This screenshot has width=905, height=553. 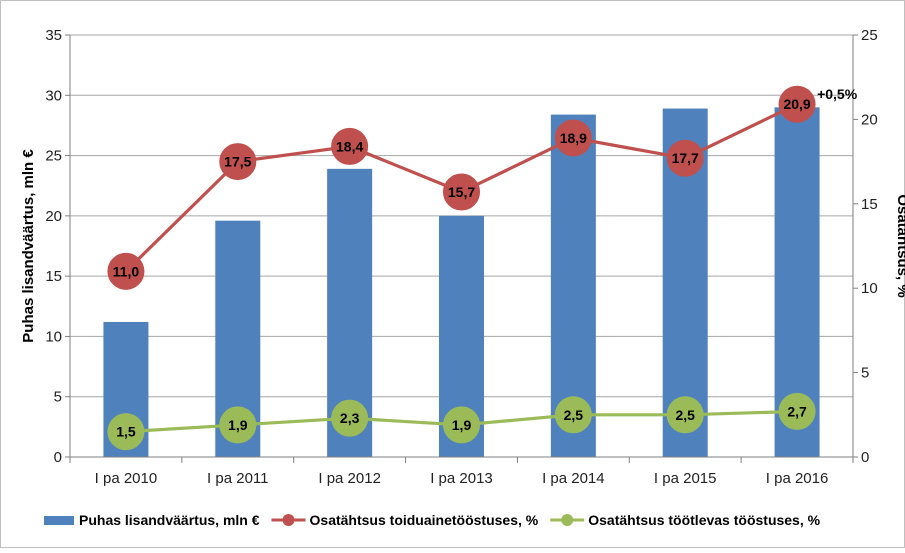 I want to click on data-label: 15,7, so click(x=461, y=192).